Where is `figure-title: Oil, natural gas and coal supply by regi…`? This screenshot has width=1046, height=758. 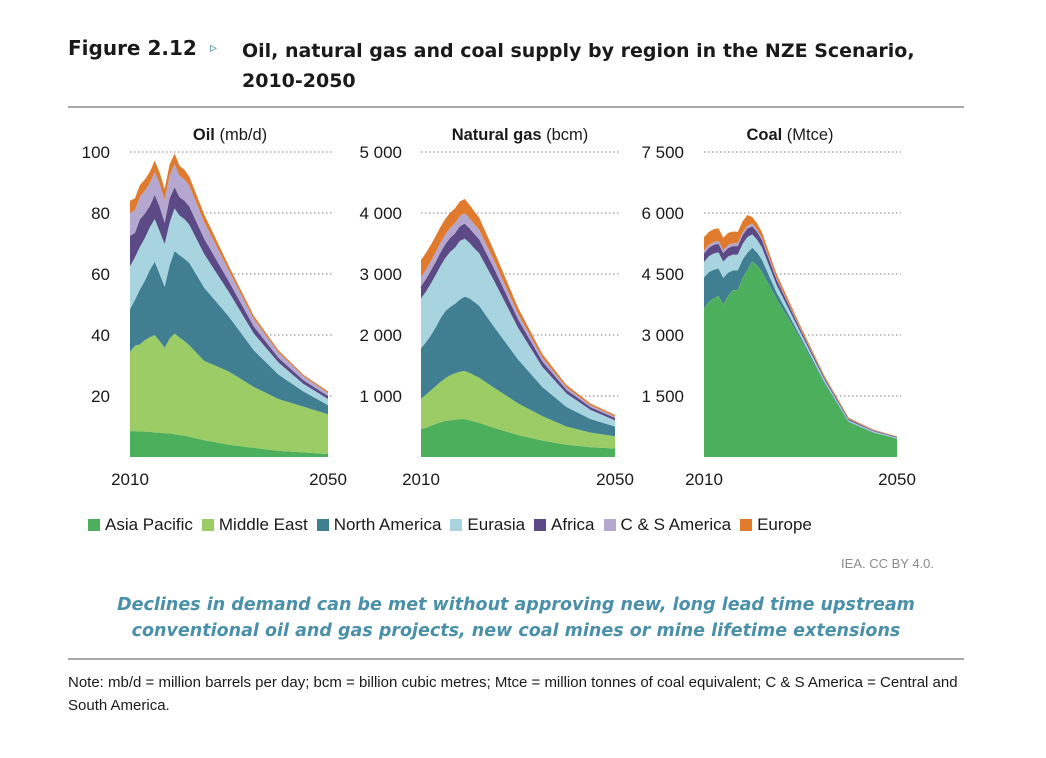
figure-title: Oil, natural gas and coal supply by regi… is located at coordinates (578, 66).